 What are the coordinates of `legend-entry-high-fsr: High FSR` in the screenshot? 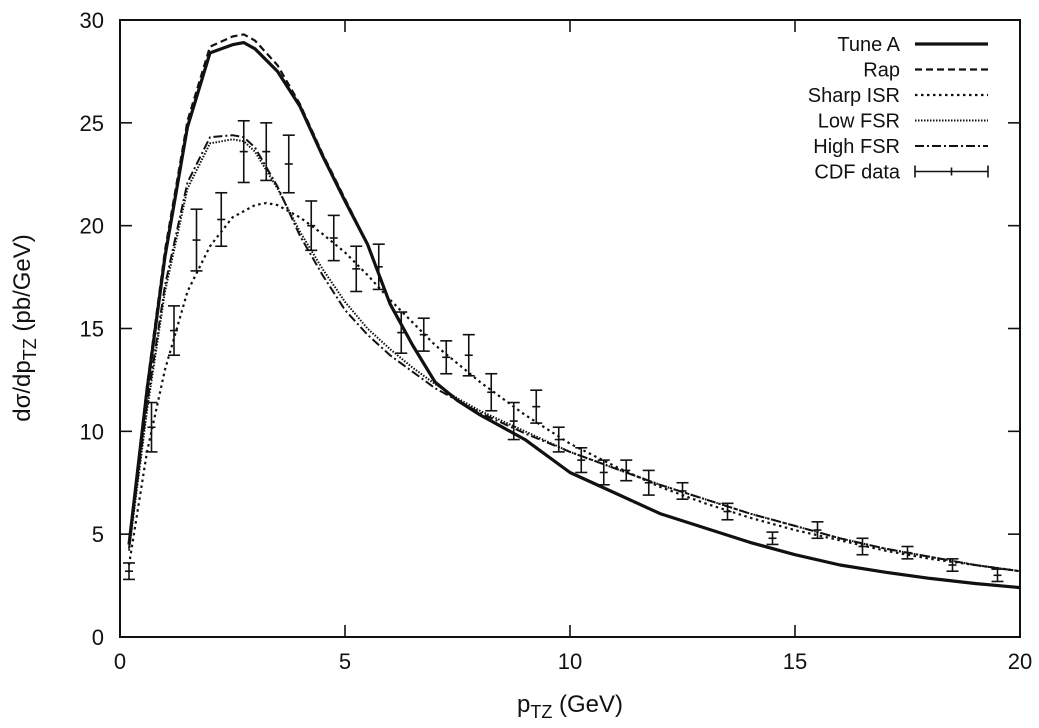 It's located at (900, 147).